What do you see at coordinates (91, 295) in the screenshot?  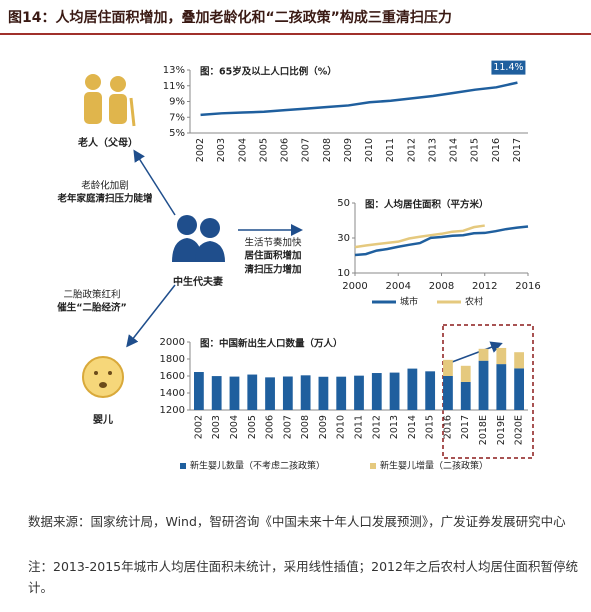 I see `label: 二胎政策红利` at bounding box center [91, 295].